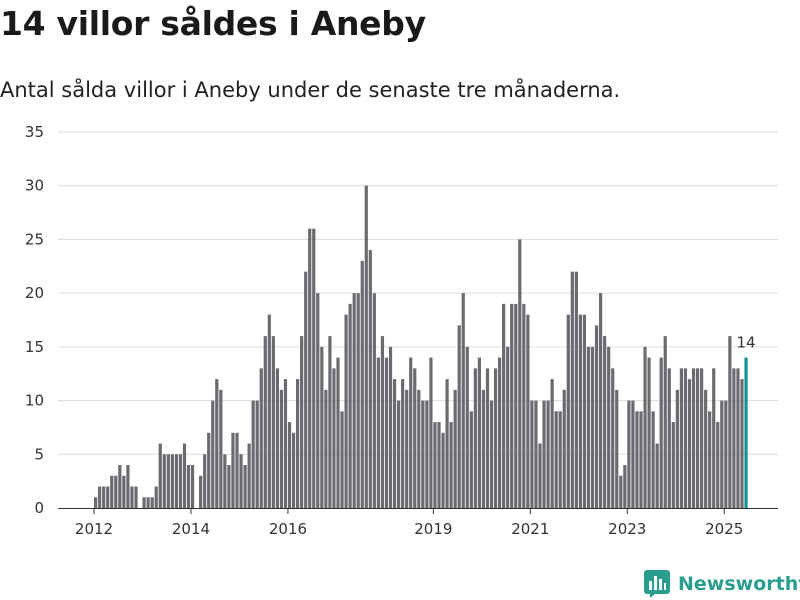  What do you see at coordinates (213, 23) in the screenshot?
I see `chart-title: 14 villor såldes i Aneby` at bounding box center [213, 23].